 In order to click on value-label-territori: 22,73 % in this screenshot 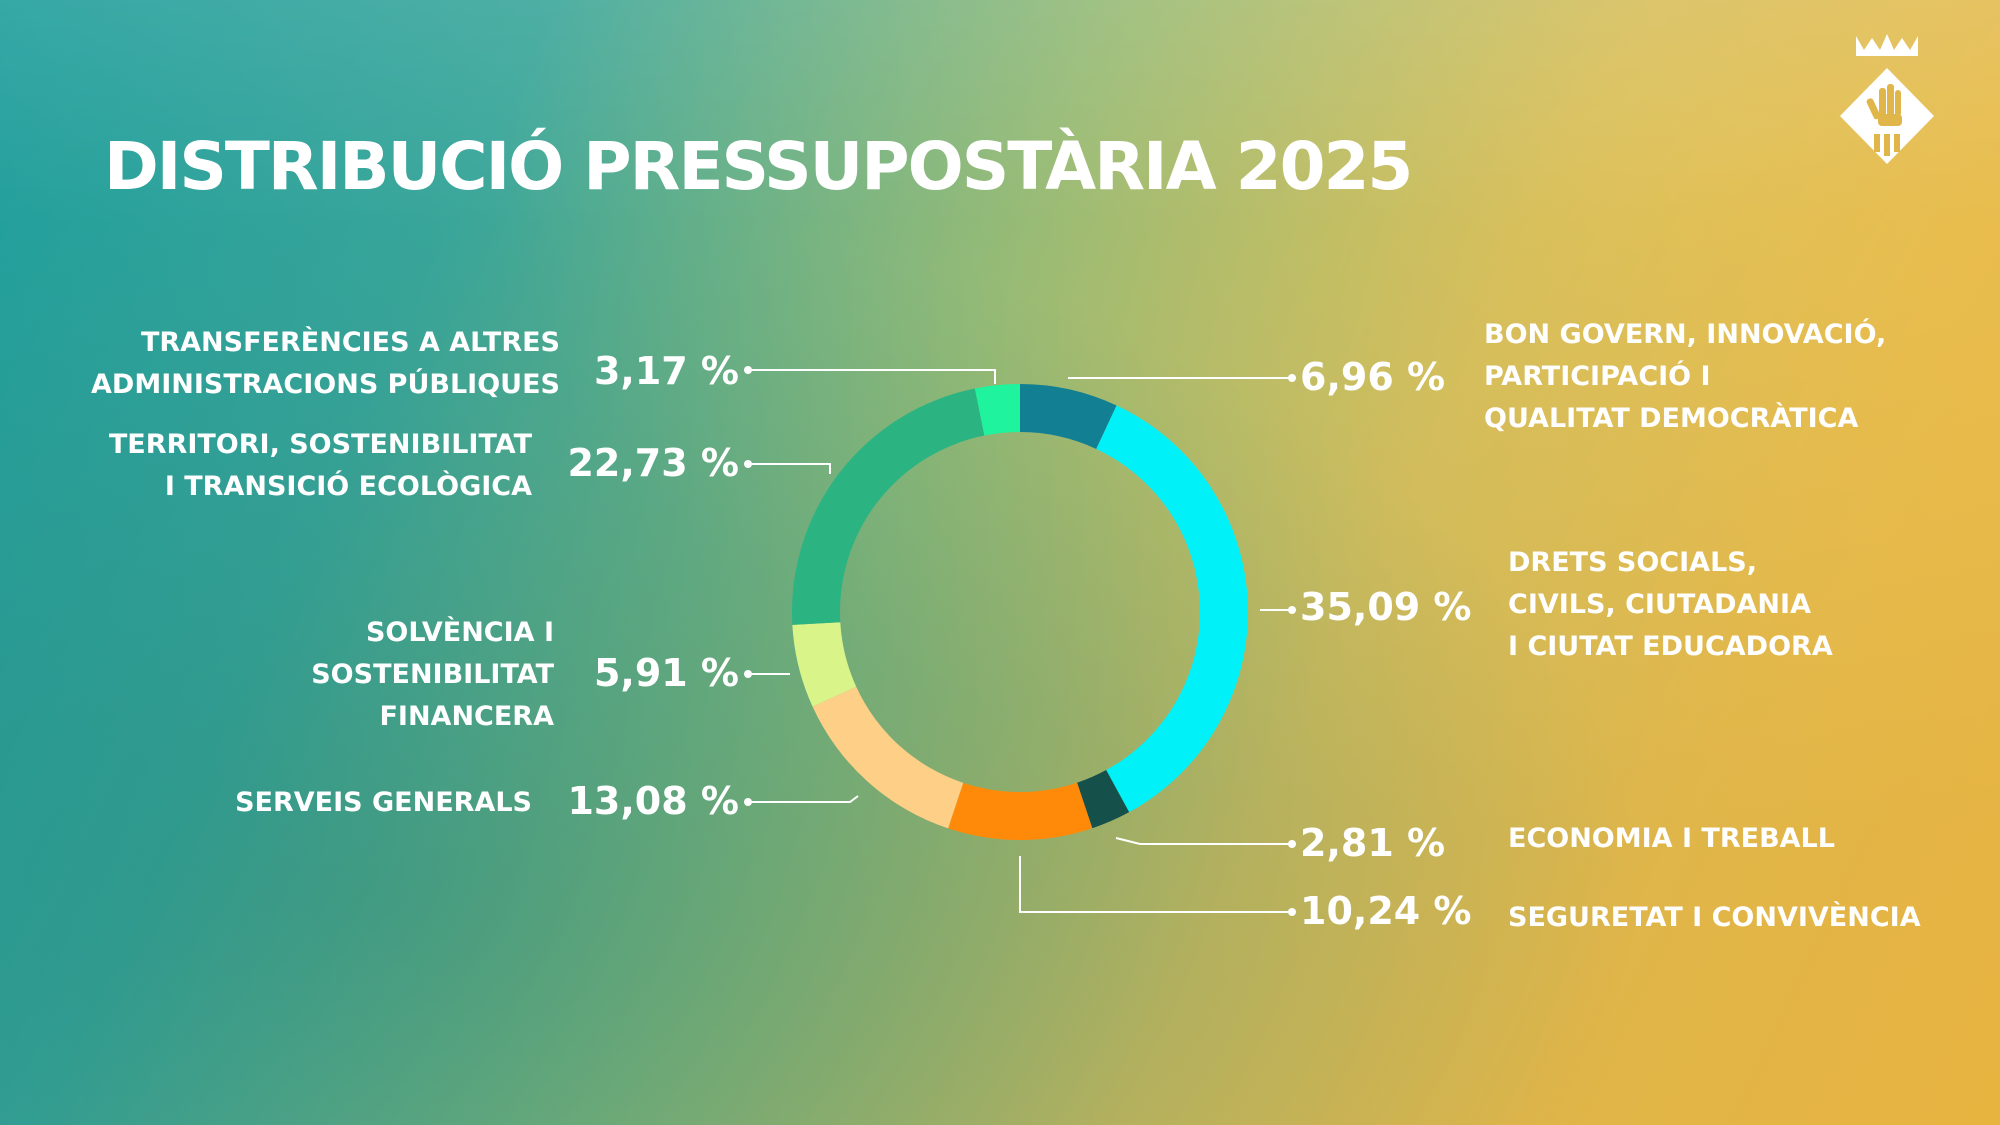, I will do `click(653, 463)`.